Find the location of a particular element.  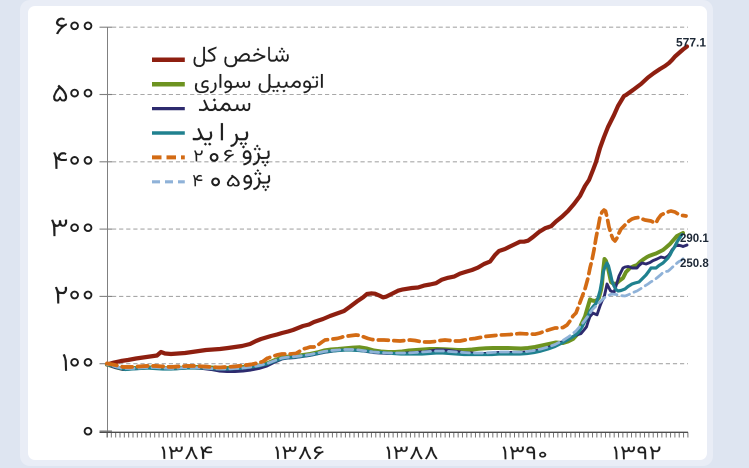

svg-text: 577.1 is located at coordinates (691, 43).